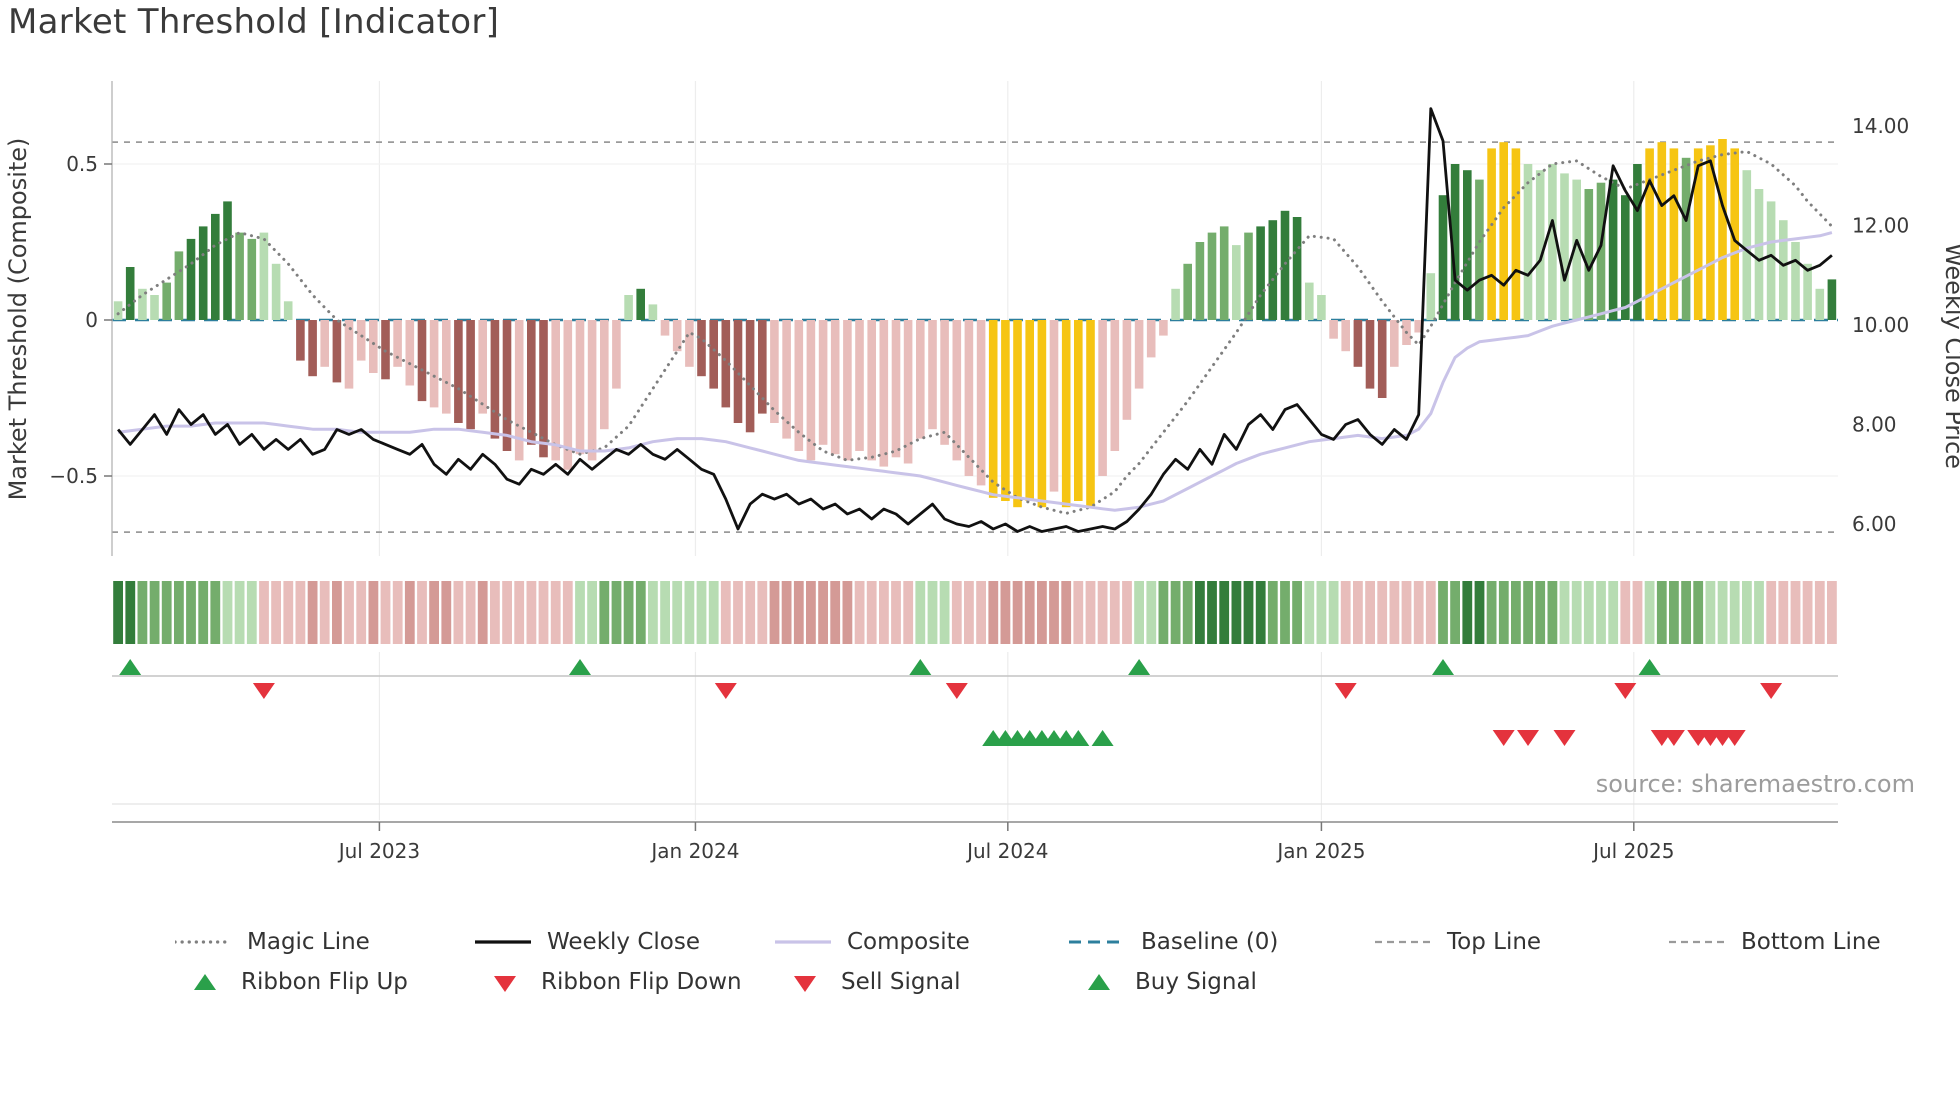 This screenshot has height=1102, width=1960. What do you see at coordinates (1196, 981) in the screenshot?
I see `legend-label: Buy Signal` at bounding box center [1196, 981].